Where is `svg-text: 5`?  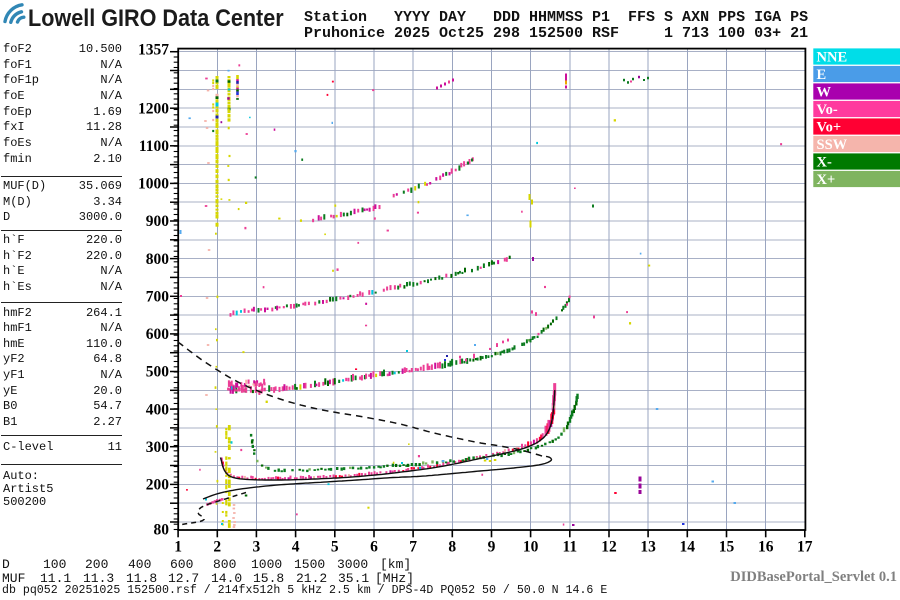 svg-text: 5 is located at coordinates (335, 547).